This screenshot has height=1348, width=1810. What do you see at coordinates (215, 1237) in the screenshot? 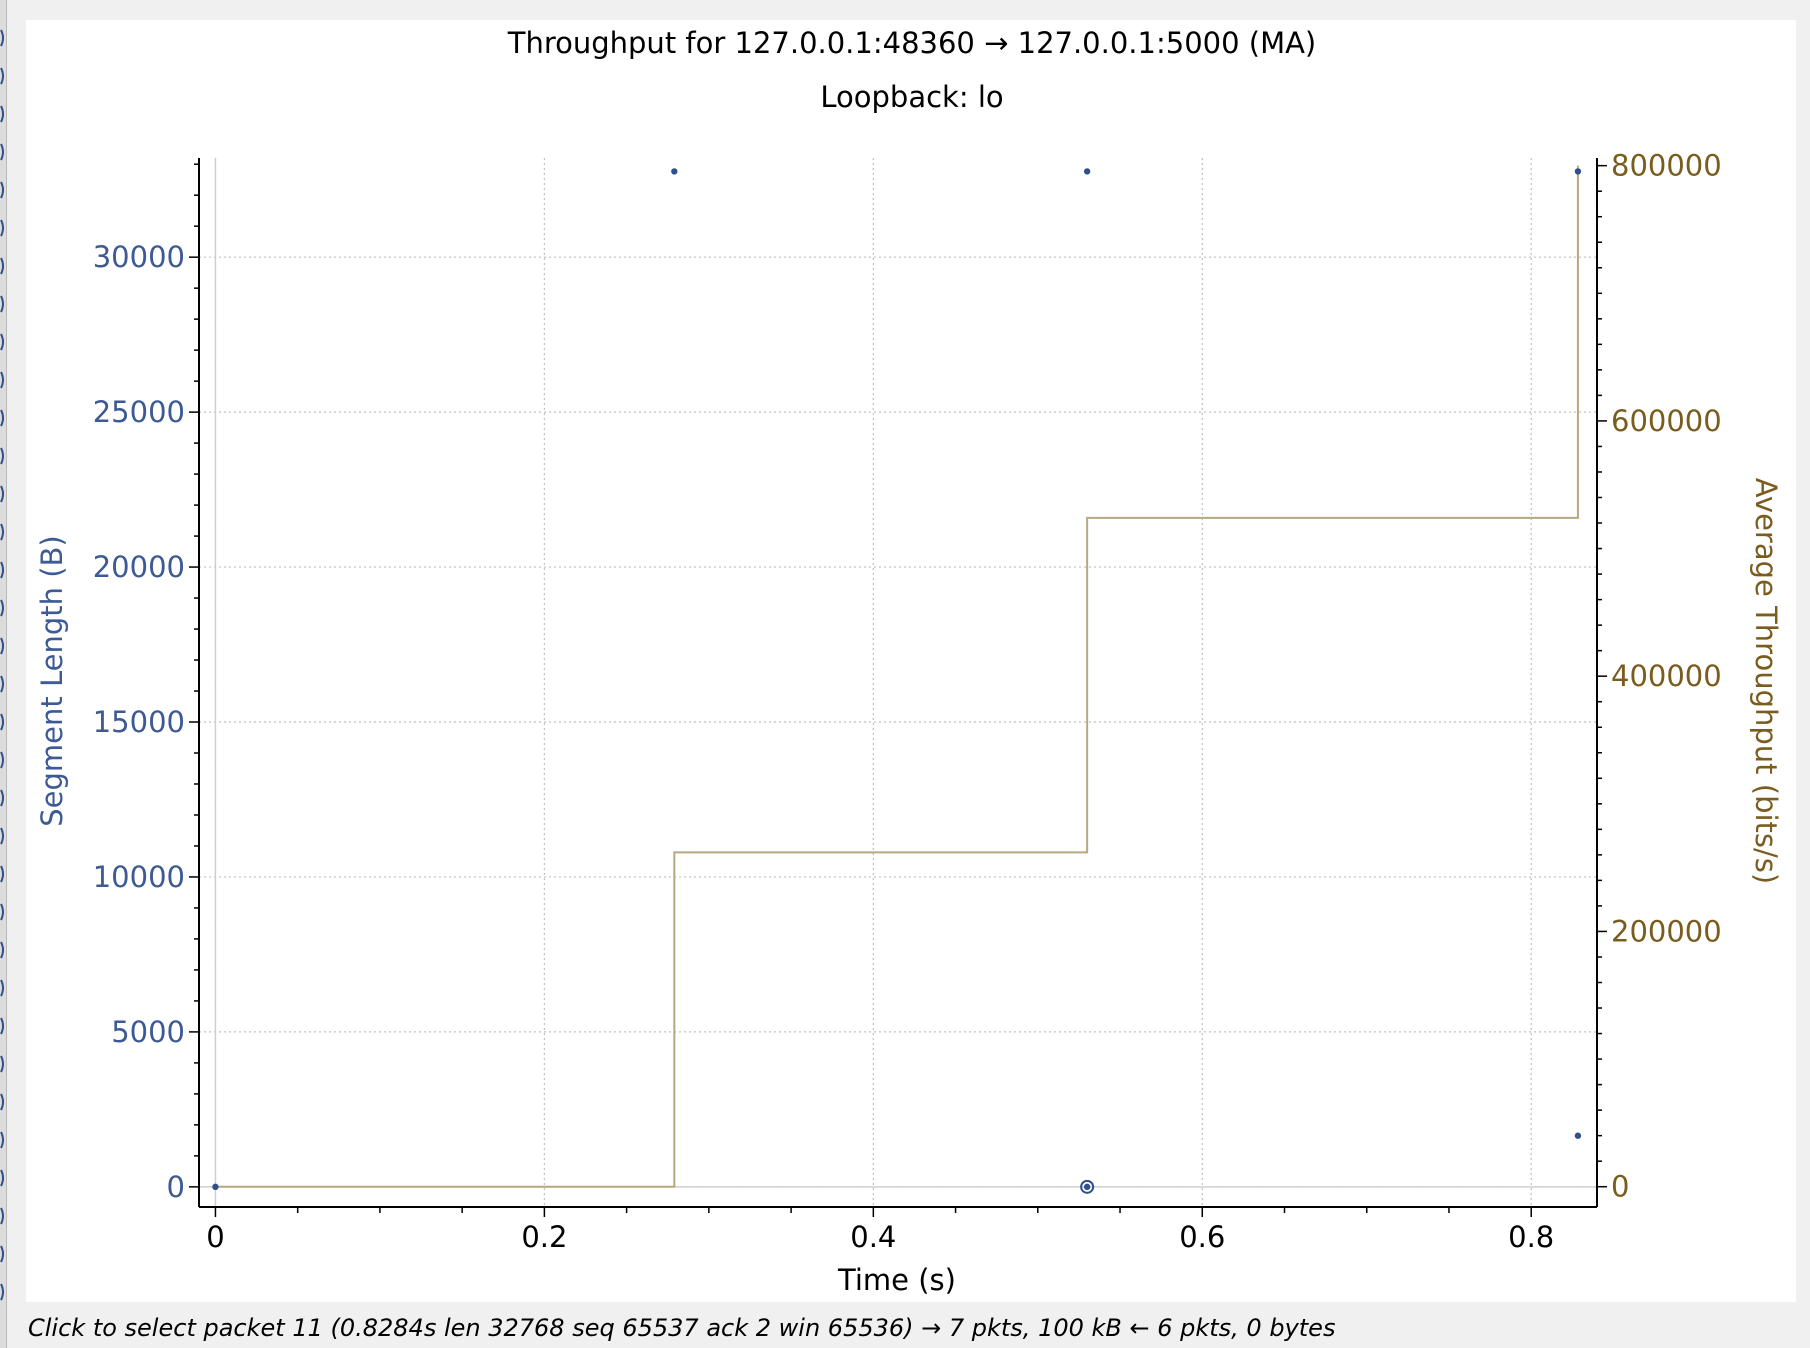
I see `x-tick-label: 0` at bounding box center [215, 1237].